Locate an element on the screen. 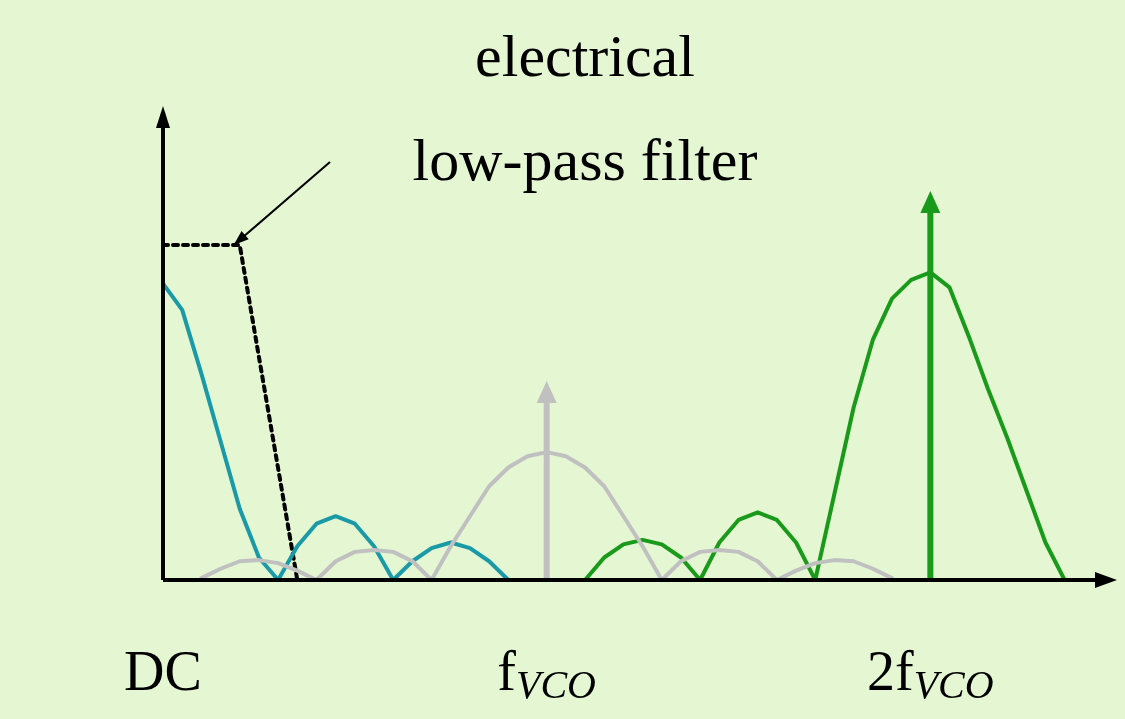  text: electrical low-pass filter is located at coordinates (585, 108).